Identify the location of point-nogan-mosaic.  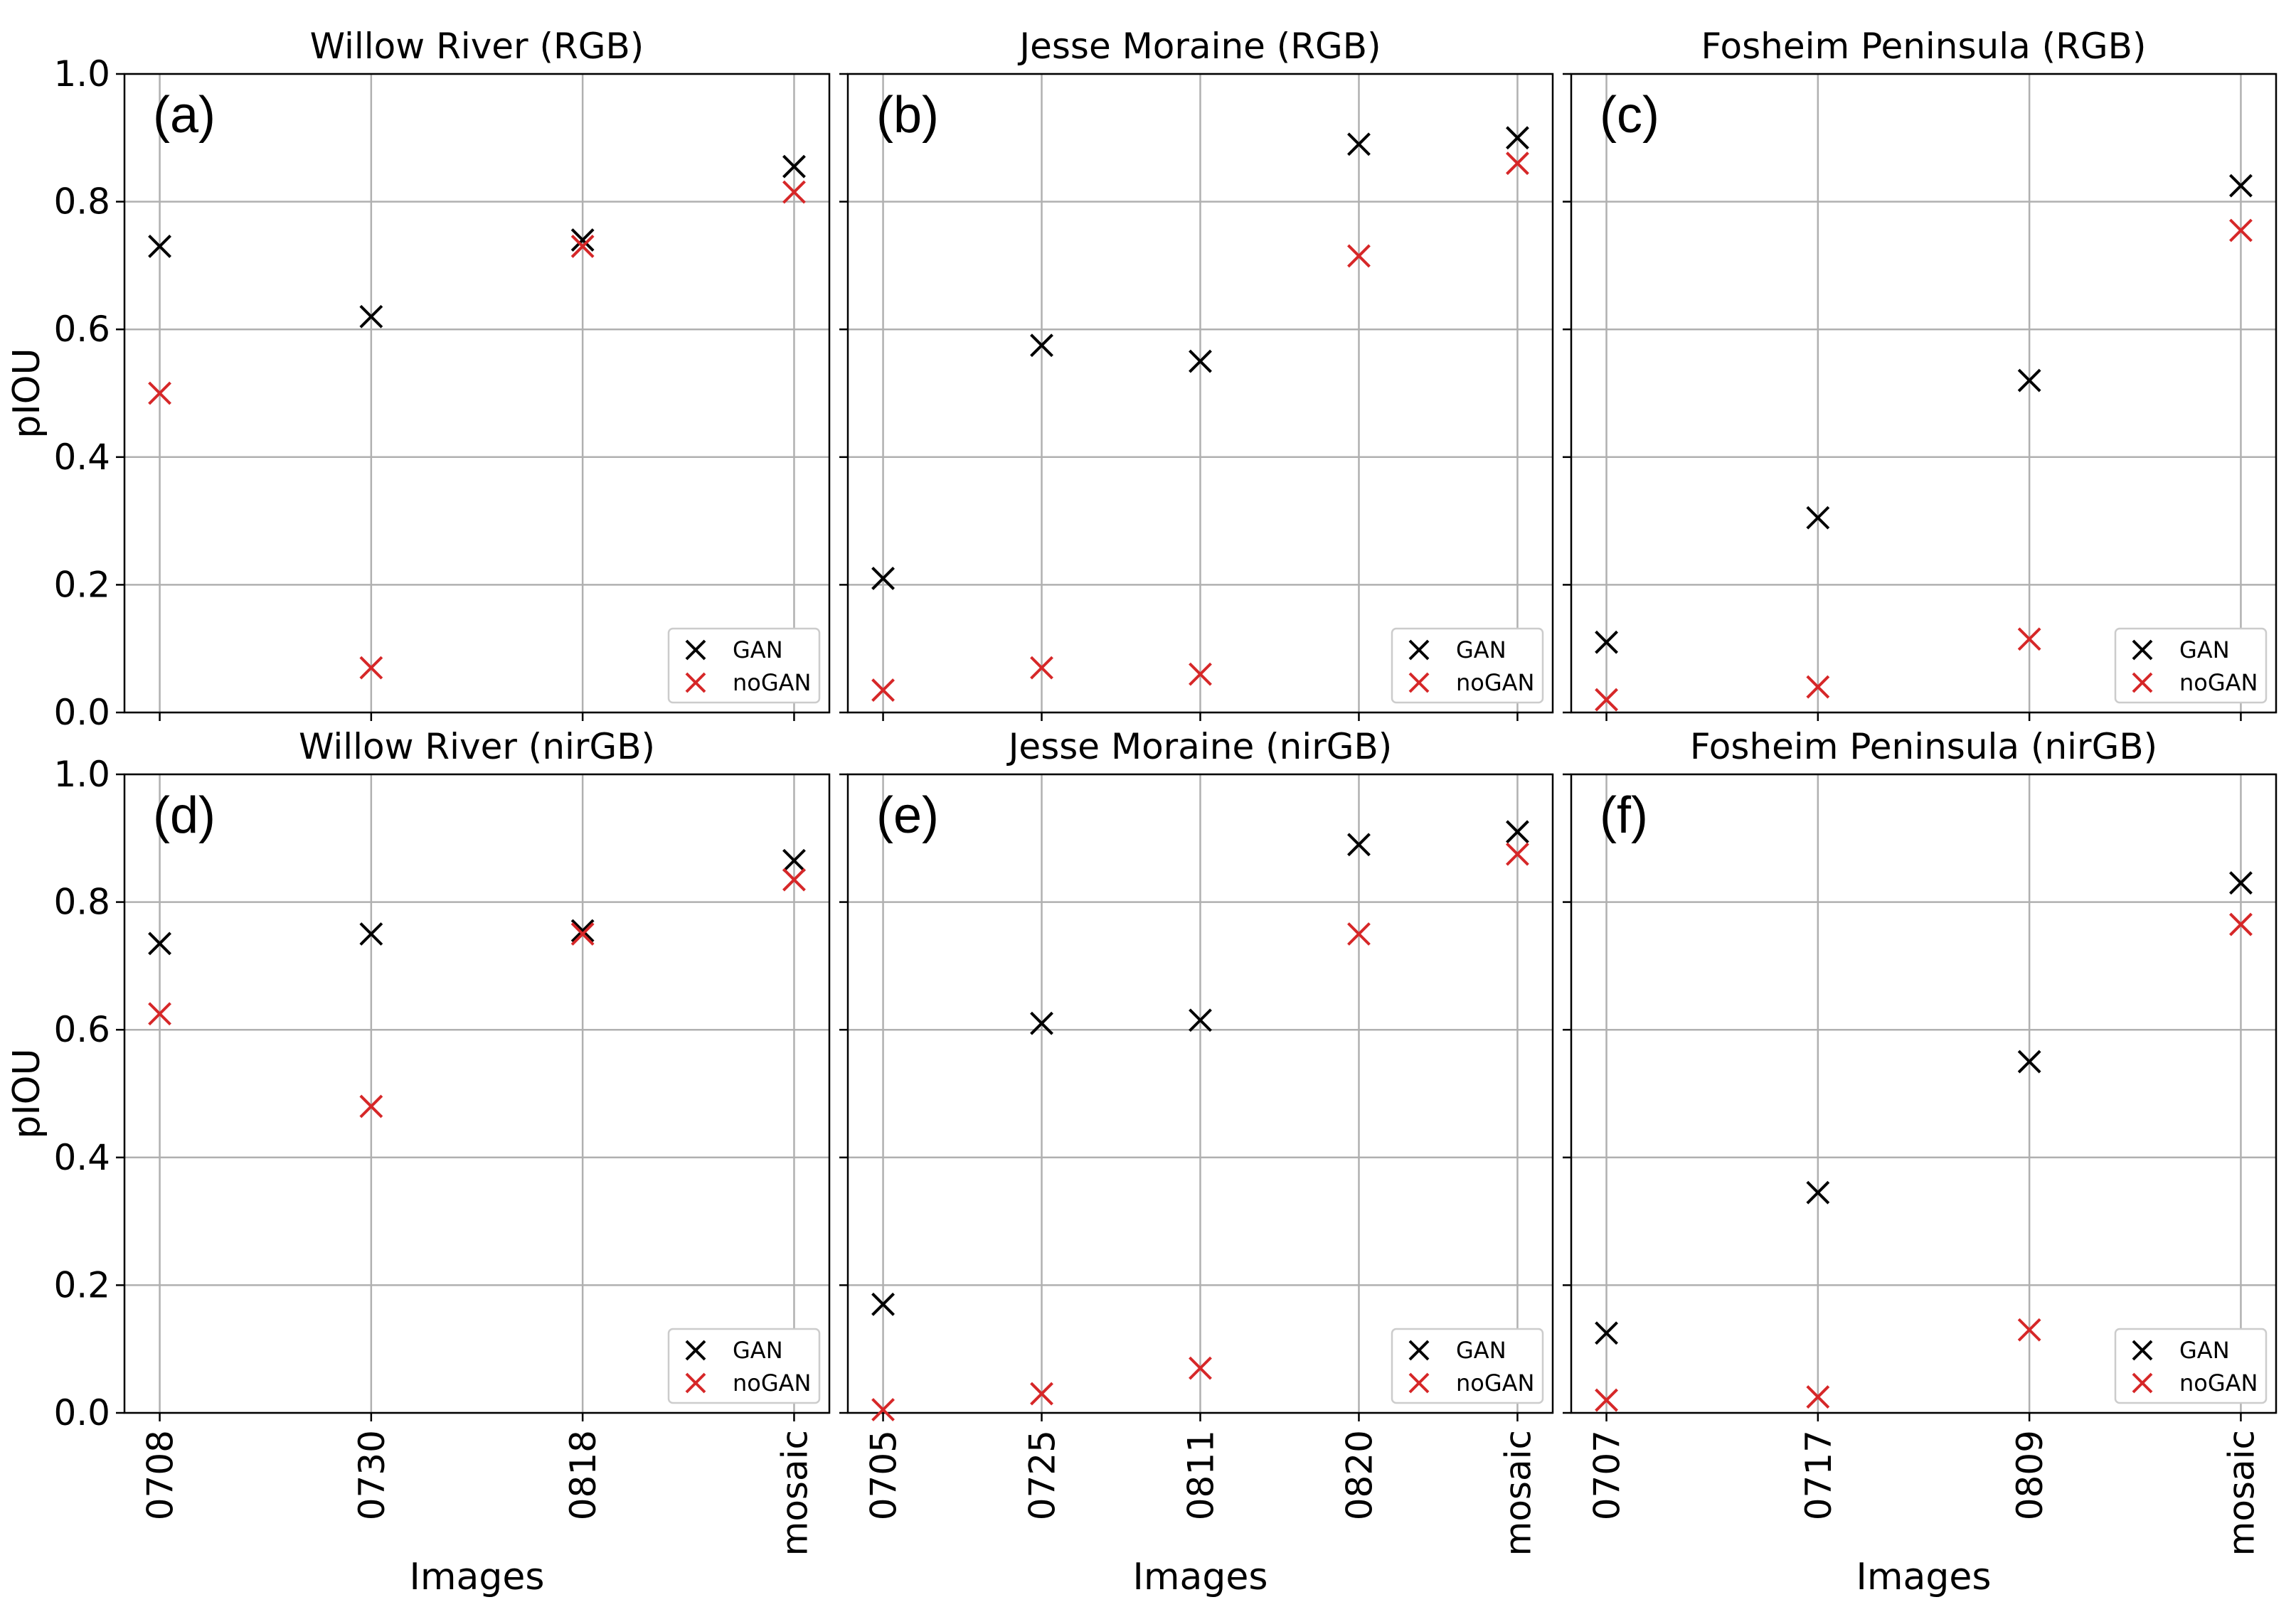
(2241, 230).